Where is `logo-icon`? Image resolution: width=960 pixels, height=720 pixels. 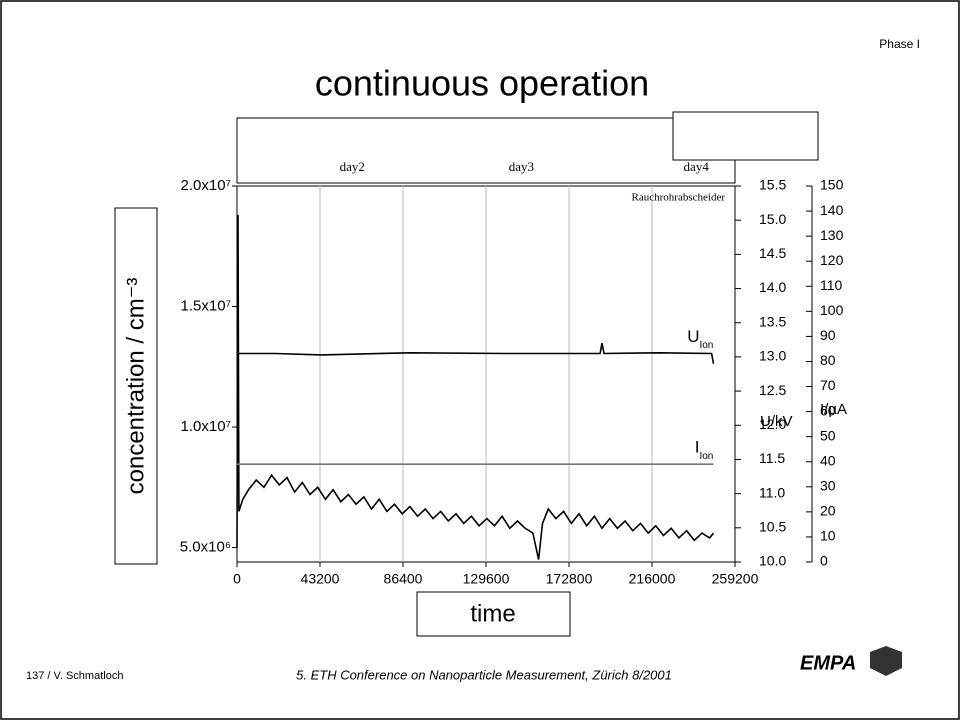 logo-icon is located at coordinates (886, 661).